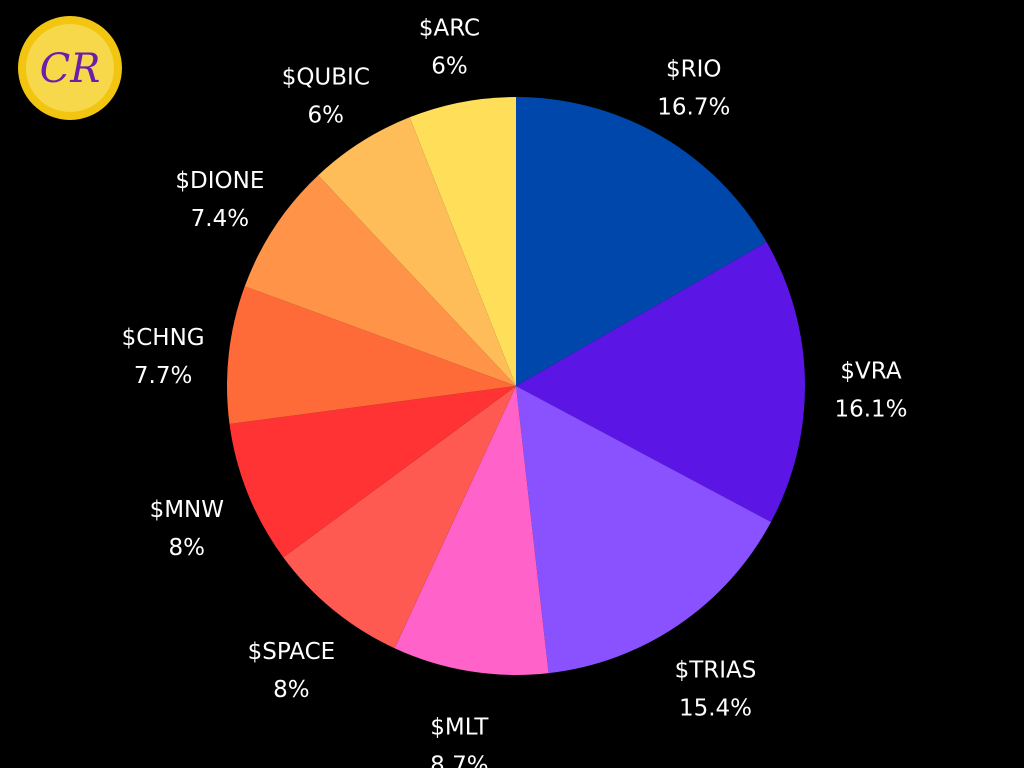 The height and width of the screenshot is (768, 1024). What do you see at coordinates (716, 671) in the screenshot?
I see `slice-label: $TRIAS` at bounding box center [716, 671].